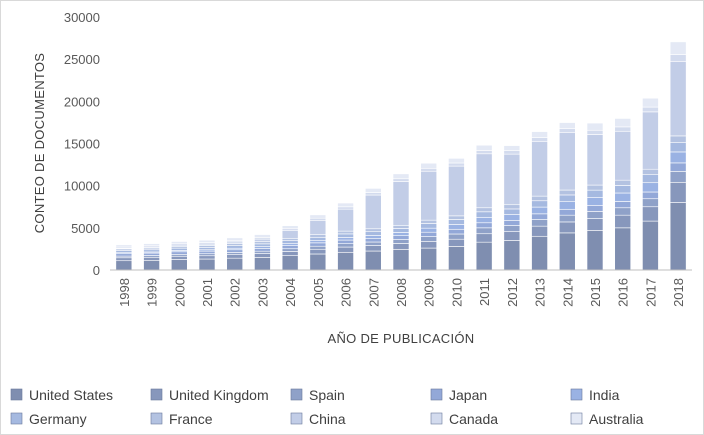  I want to click on y-tick-label: 15000, so click(82, 144).